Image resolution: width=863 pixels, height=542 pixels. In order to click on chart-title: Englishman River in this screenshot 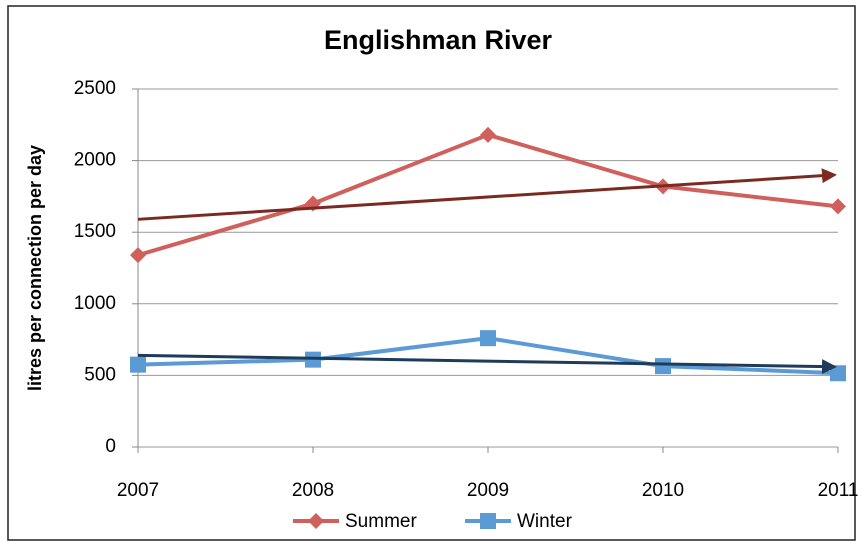, I will do `click(438, 40)`.